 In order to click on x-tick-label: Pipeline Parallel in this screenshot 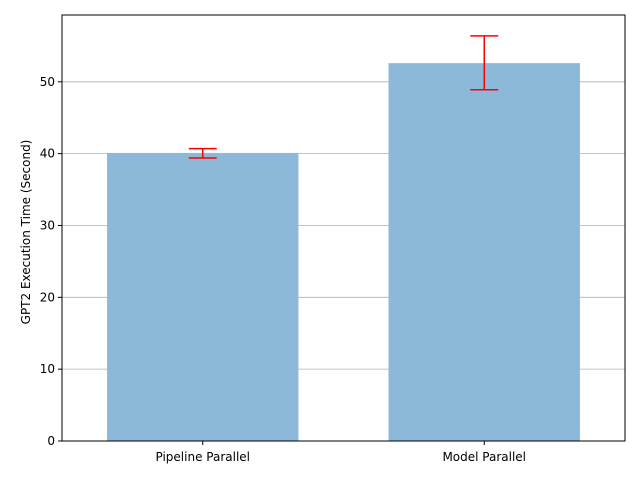, I will do `click(203, 457)`.